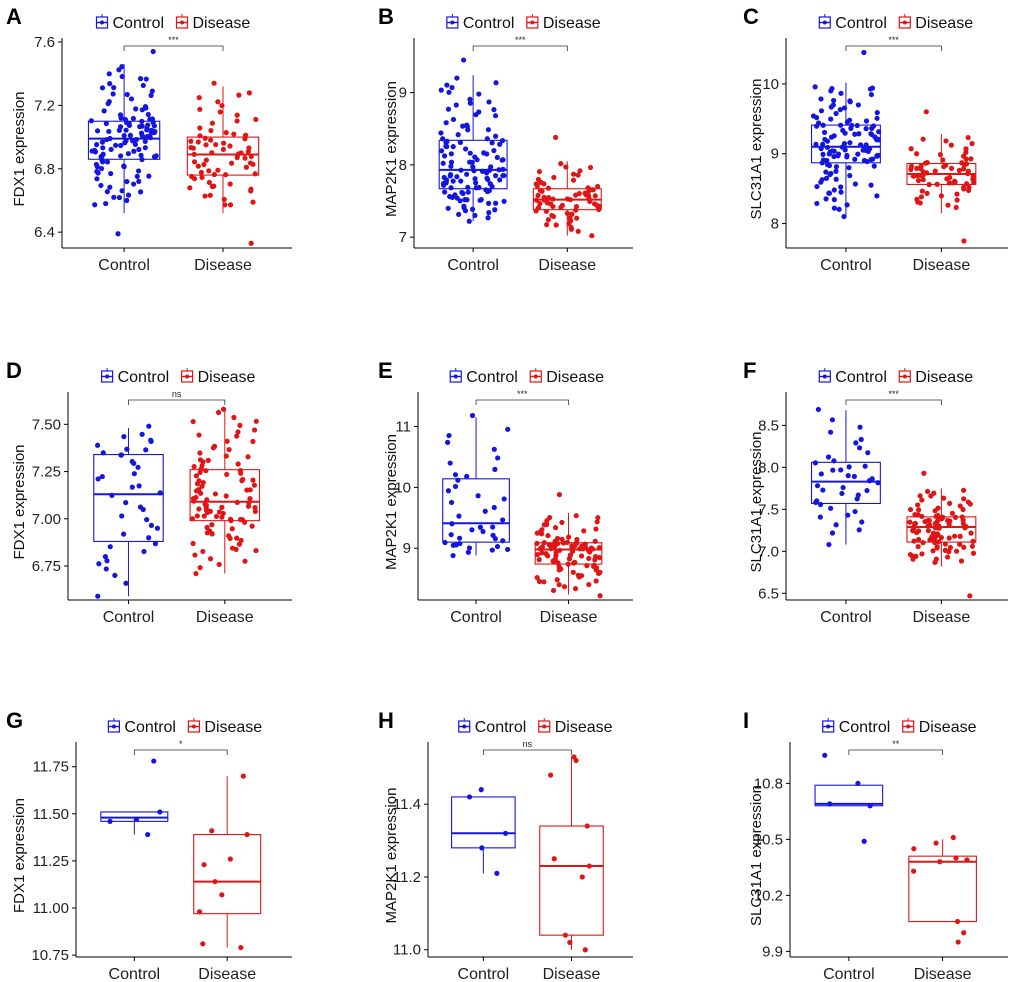  What do you see at coordinates (756, 502) in the screenshot?
I see `y-axis-label: SLC31A1 expression` at bounding box center [756, 502].